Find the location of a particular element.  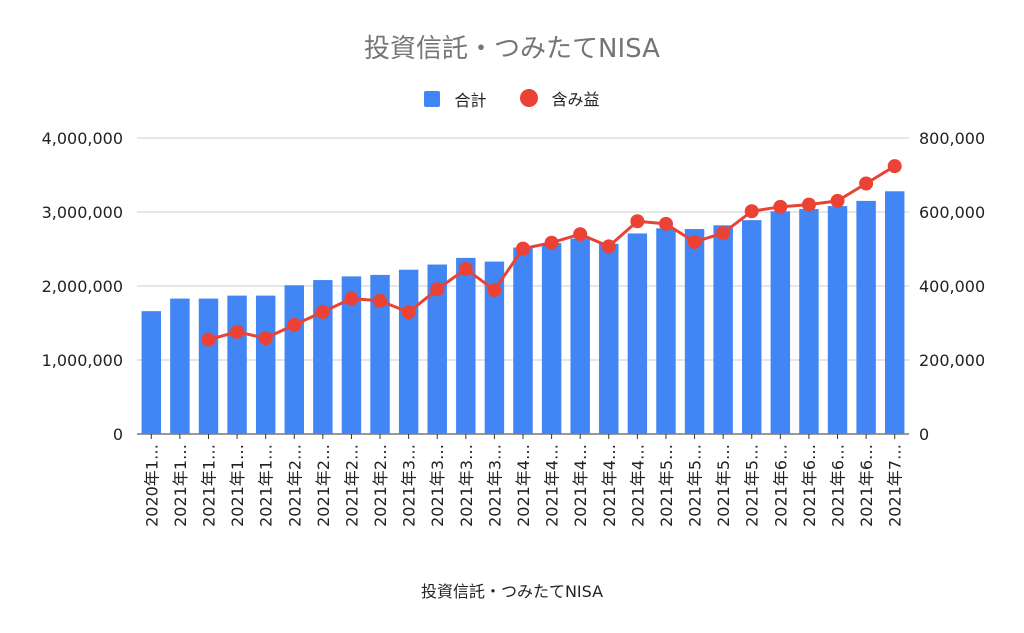

y-tick-label-right: 800,000 is located at coordinates (952, 138).